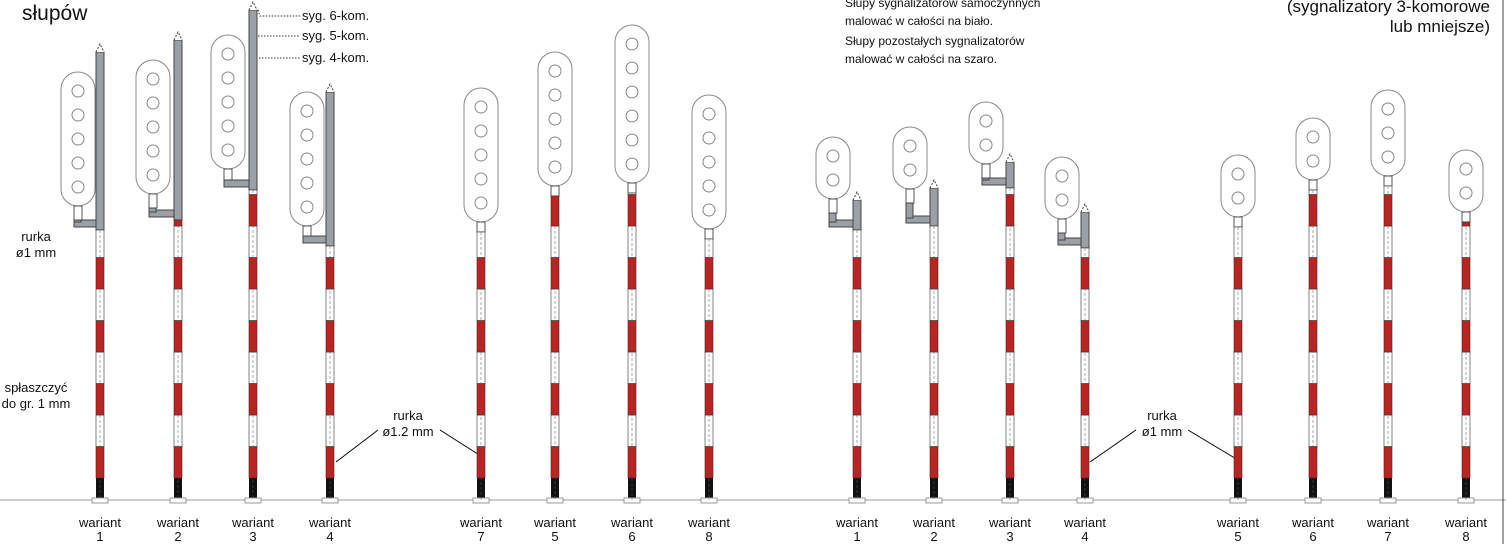 The image size is (1506, 544). What do you see at coordinates (55, 13) in the screenshot?
I see `title: słupów` at bounding box center [55, 13].